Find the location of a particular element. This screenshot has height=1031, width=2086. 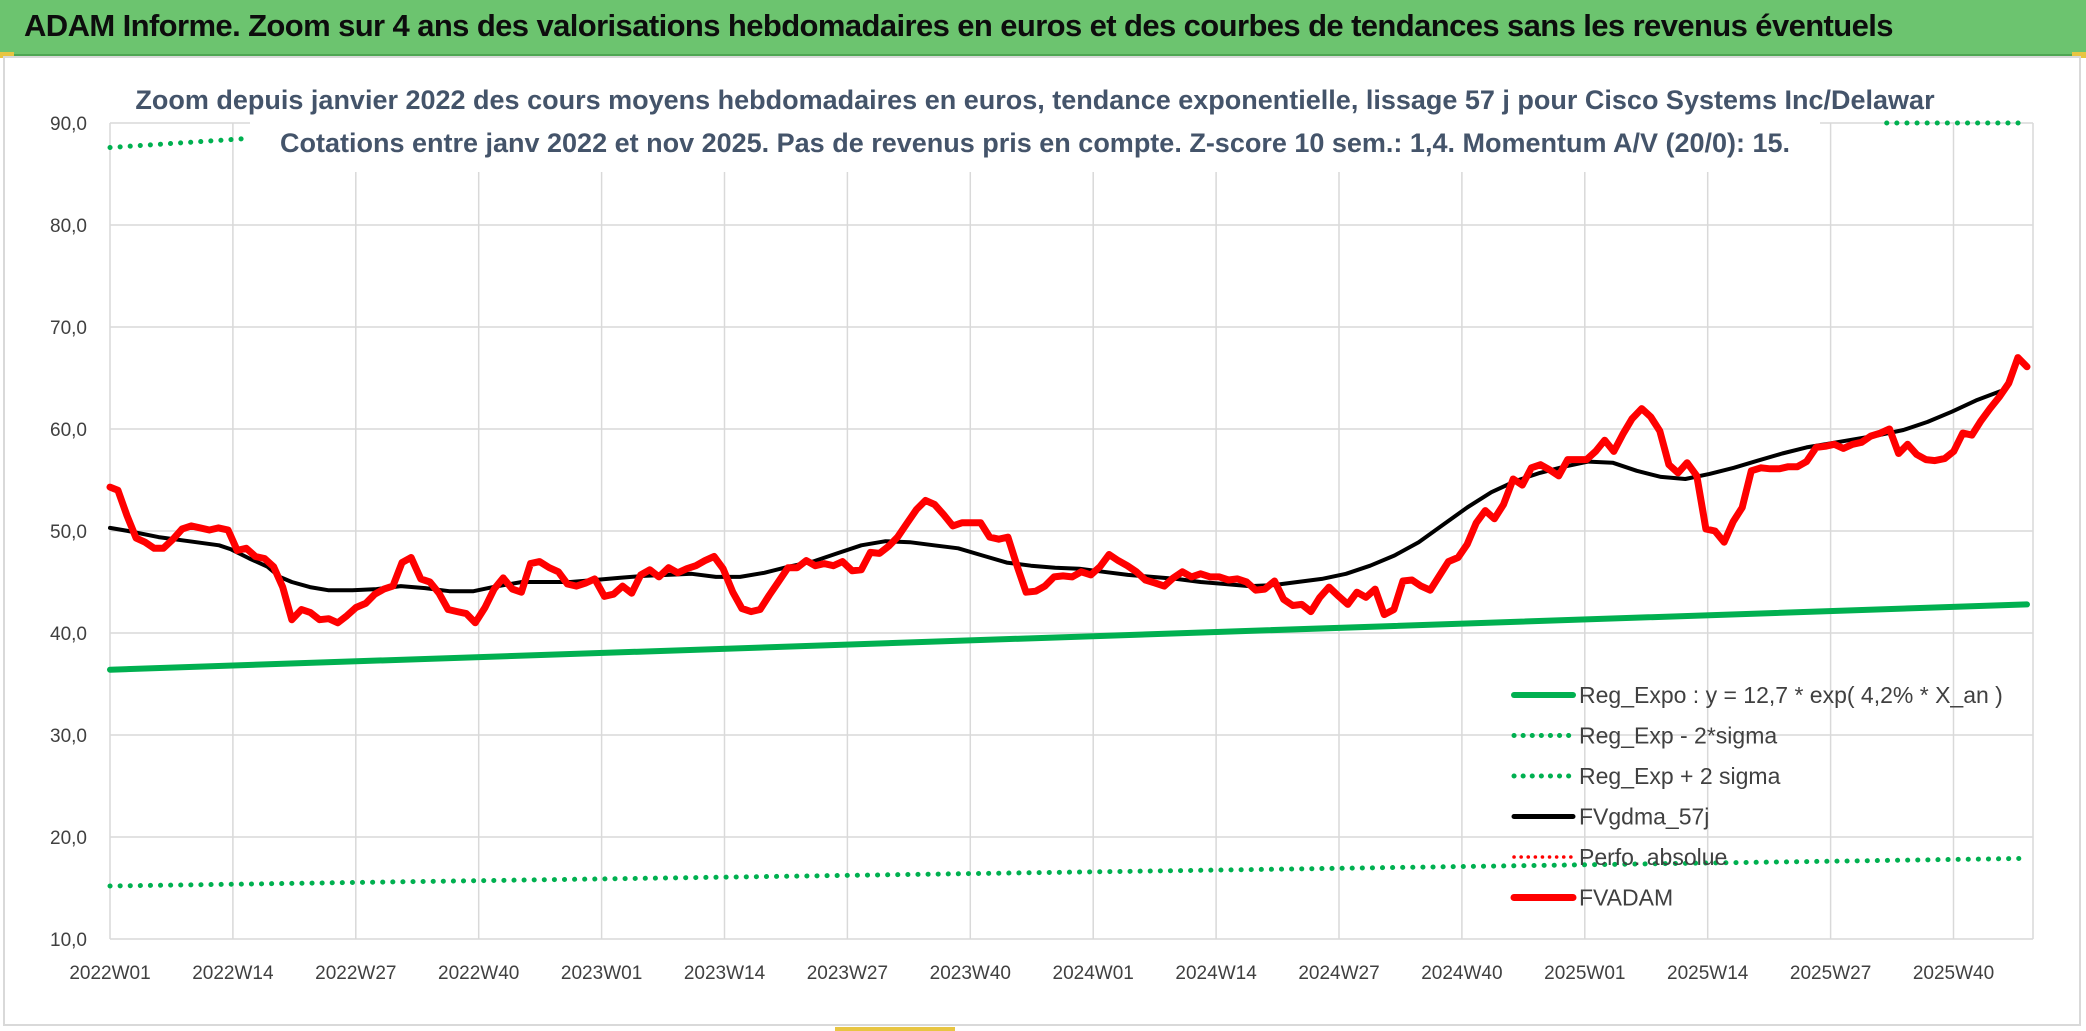

x-tick-label: 2025W40 is located at coordinates (1953, 973).